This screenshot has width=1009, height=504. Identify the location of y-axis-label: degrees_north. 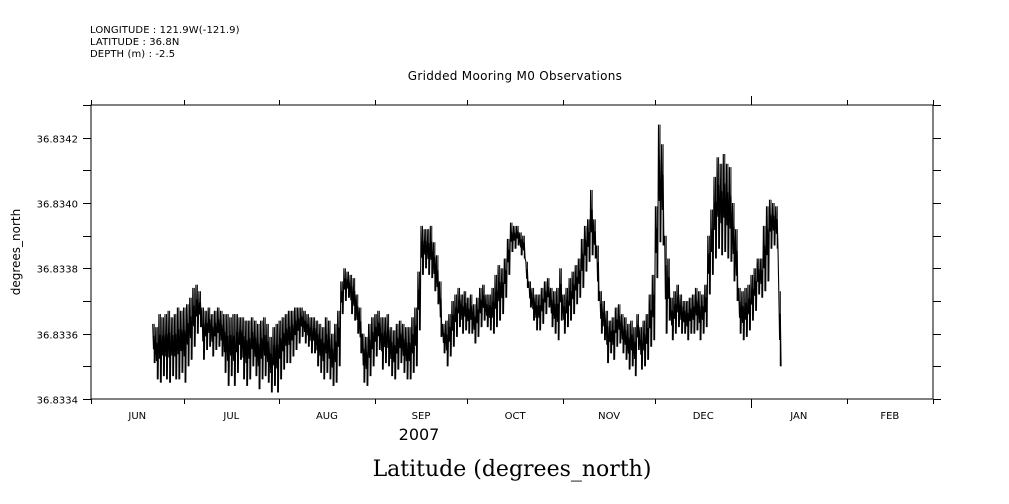
(16, 252).